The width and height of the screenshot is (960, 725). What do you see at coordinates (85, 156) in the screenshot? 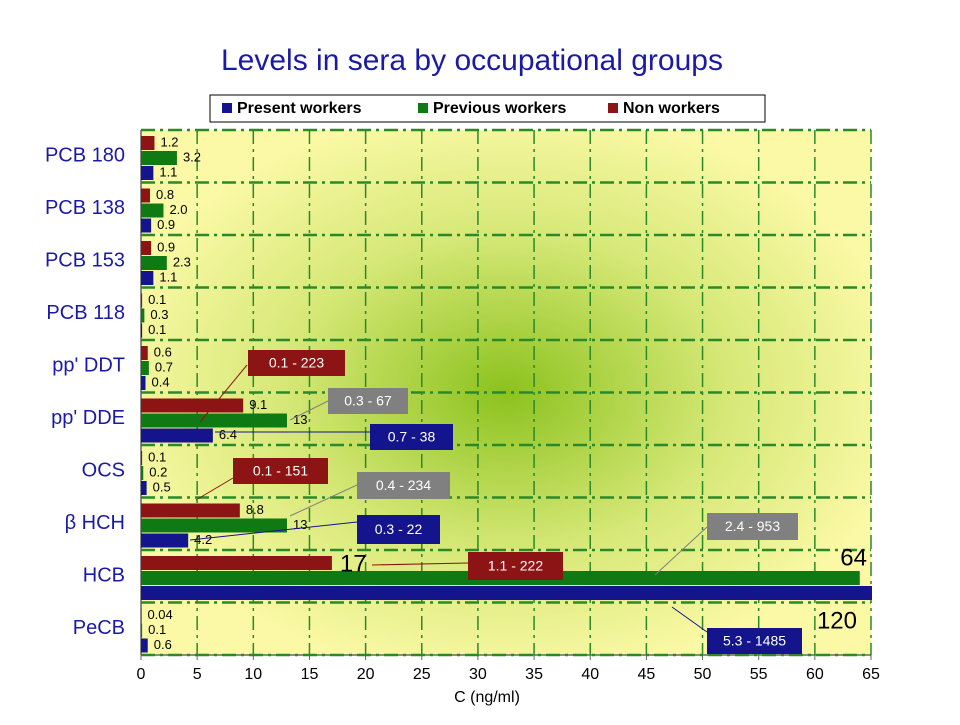
I see `y-tick-label: PCB 180` at bounding box center [85, 156].